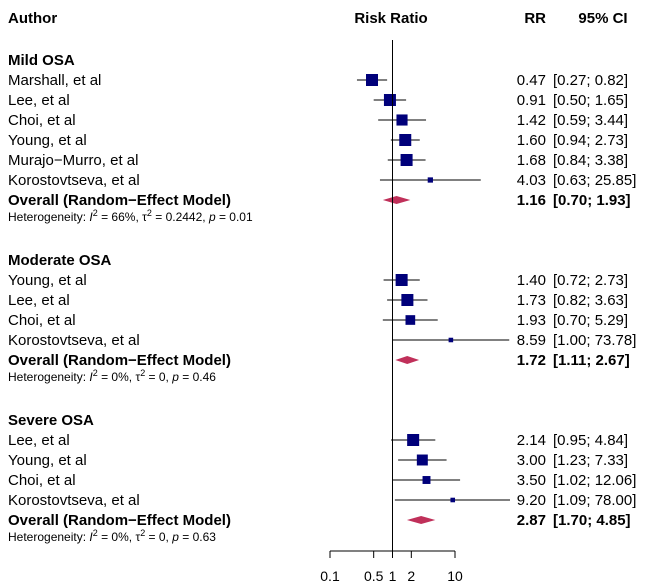 The height and width of the screenshot is (584, 651). What do you see at coordinates (531, 460) in the screenshot?
I see `study-rr: 3.00` at bounding box center [531, 460].